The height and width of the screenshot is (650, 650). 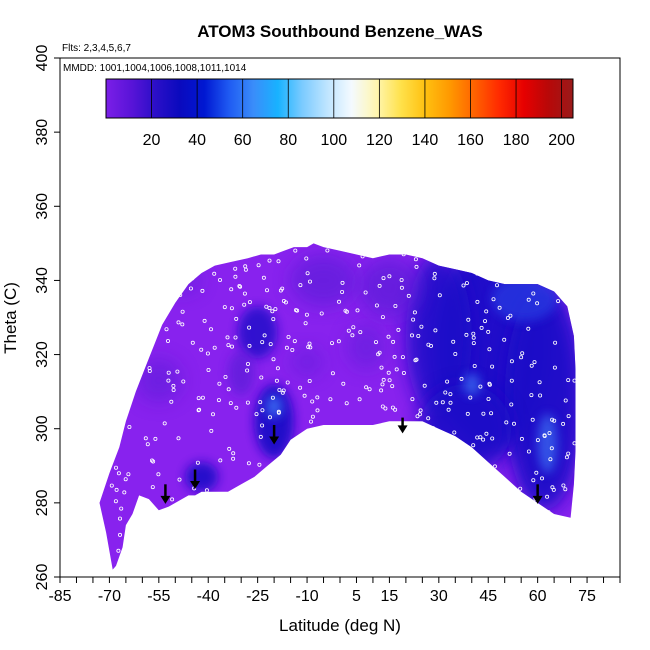 I want to click on y-tick-label: 300, so click(x=42, y=428).